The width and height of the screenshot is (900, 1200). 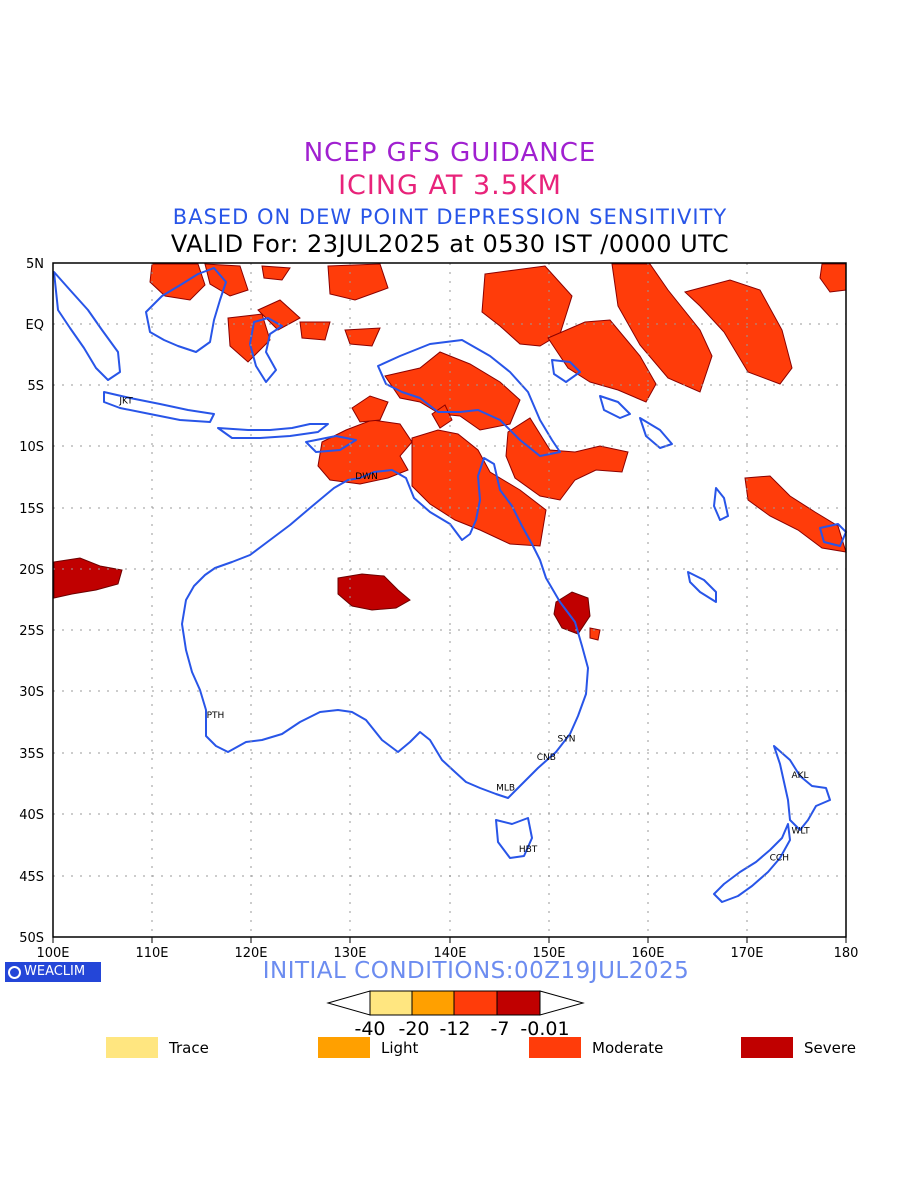 I want to click on weaclim-logo-icon, so click(x=14, y=972).